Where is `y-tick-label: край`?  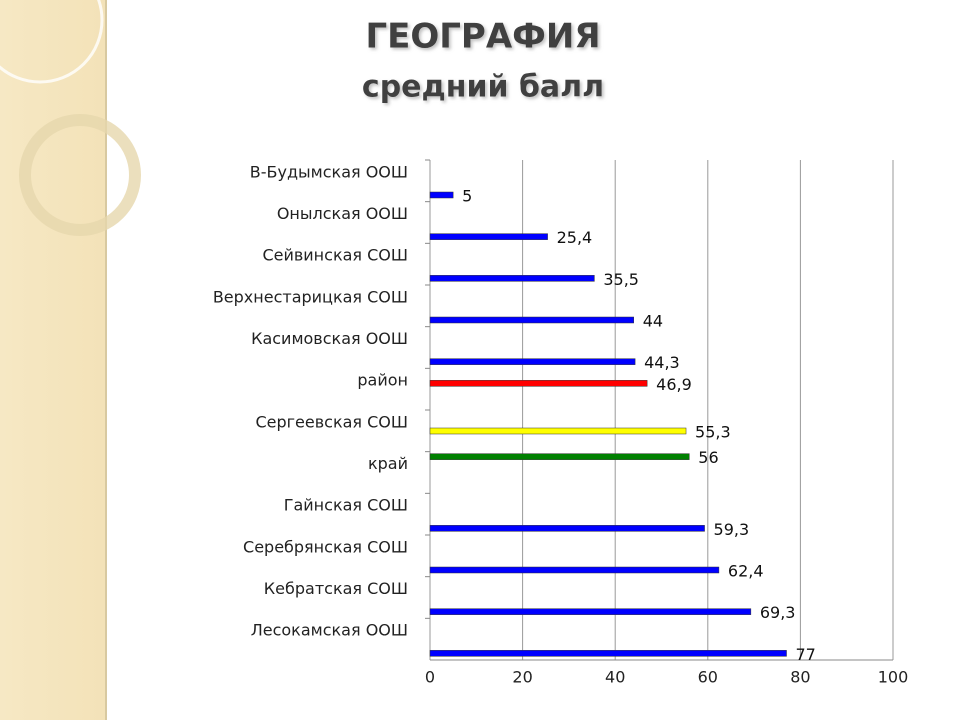
y-tick-label: край is located at coordinates (388, 463).